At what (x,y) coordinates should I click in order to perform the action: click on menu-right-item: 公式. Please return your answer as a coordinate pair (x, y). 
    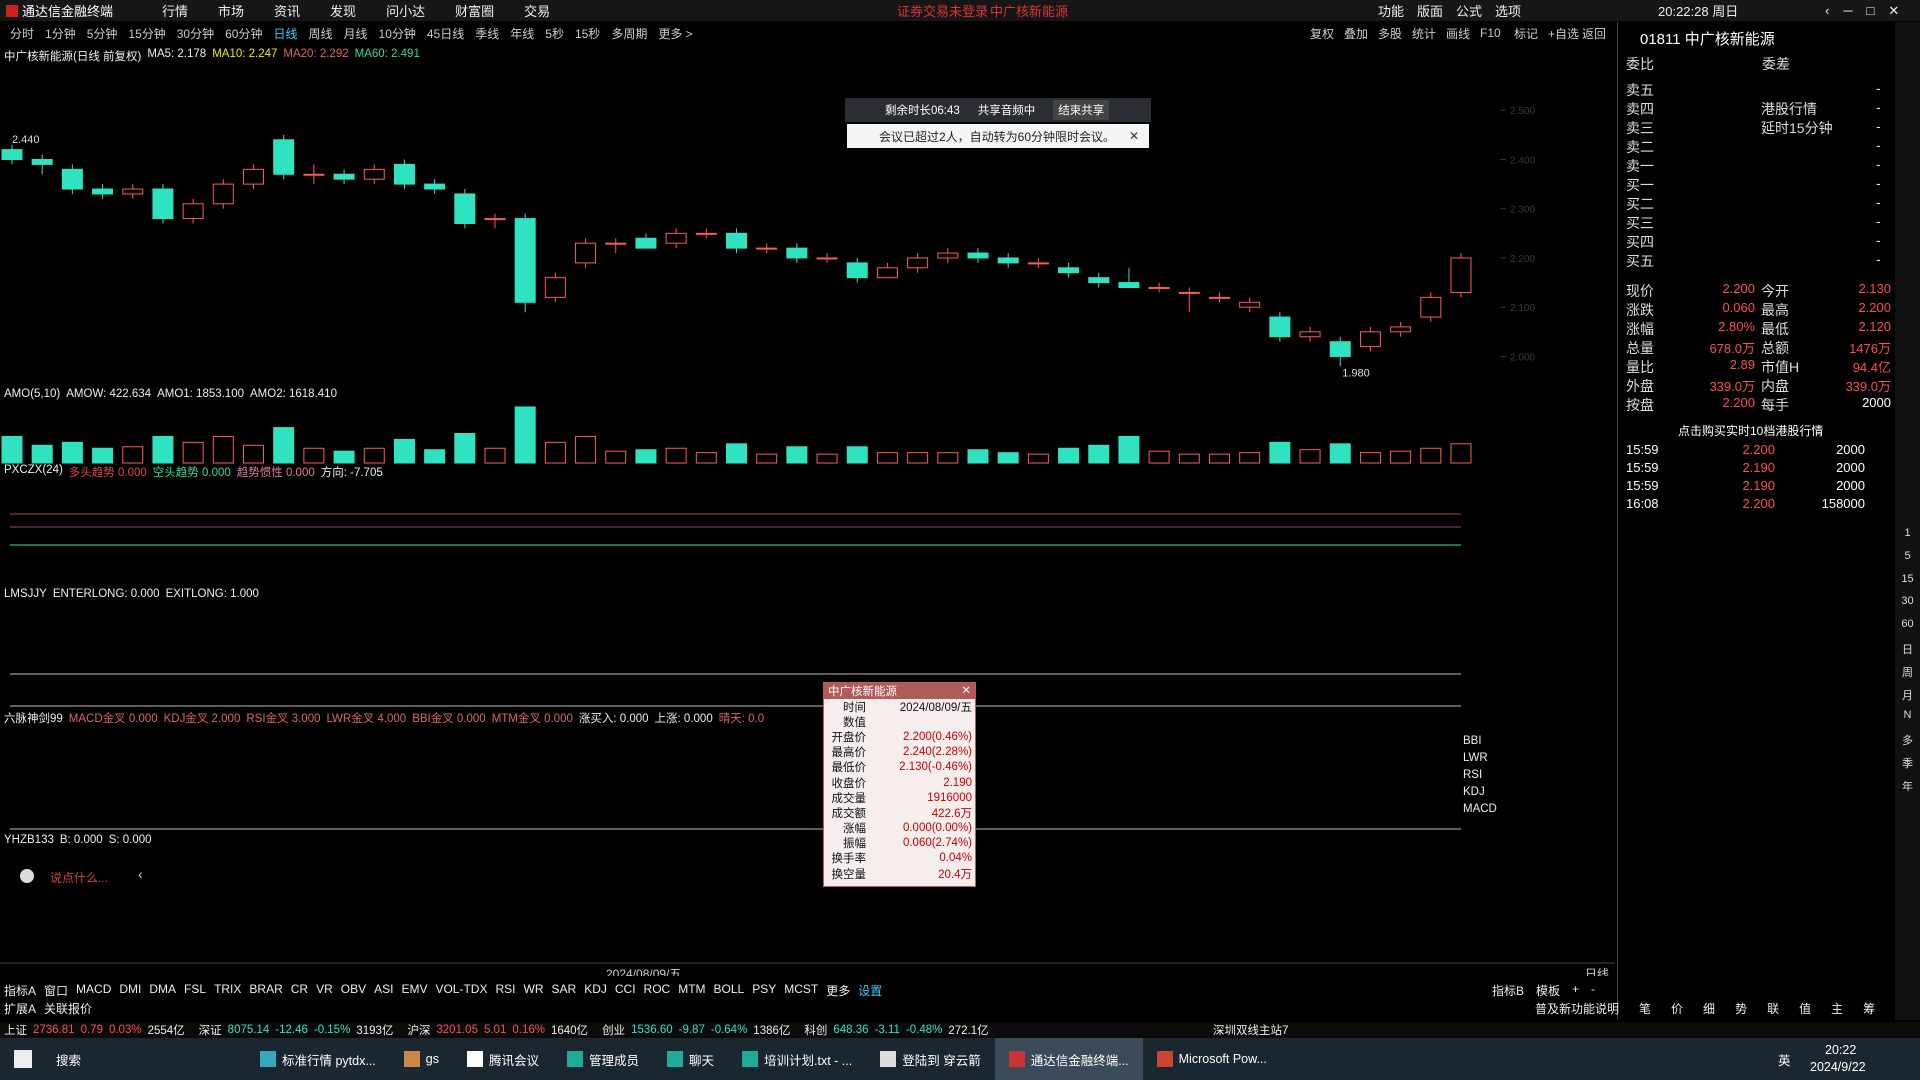
    Looking at the image, I should click on (1469, 11).